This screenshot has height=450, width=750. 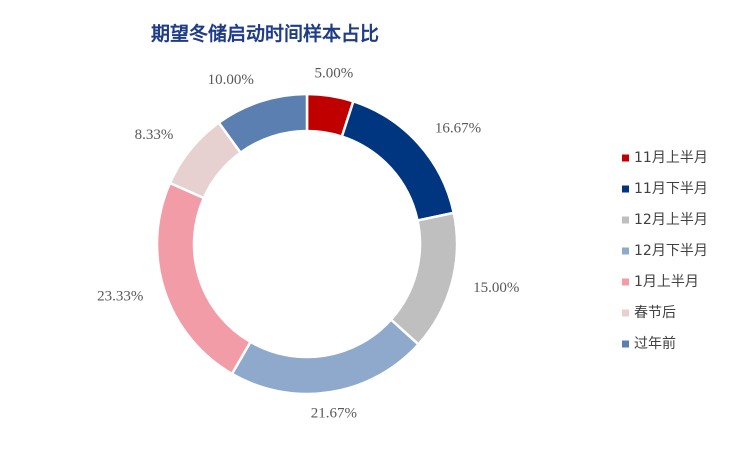 What do you see at coordinates (154, 135) in the screenshot?
I see `data-label: 8.33%` at bounding box center [154, 135].